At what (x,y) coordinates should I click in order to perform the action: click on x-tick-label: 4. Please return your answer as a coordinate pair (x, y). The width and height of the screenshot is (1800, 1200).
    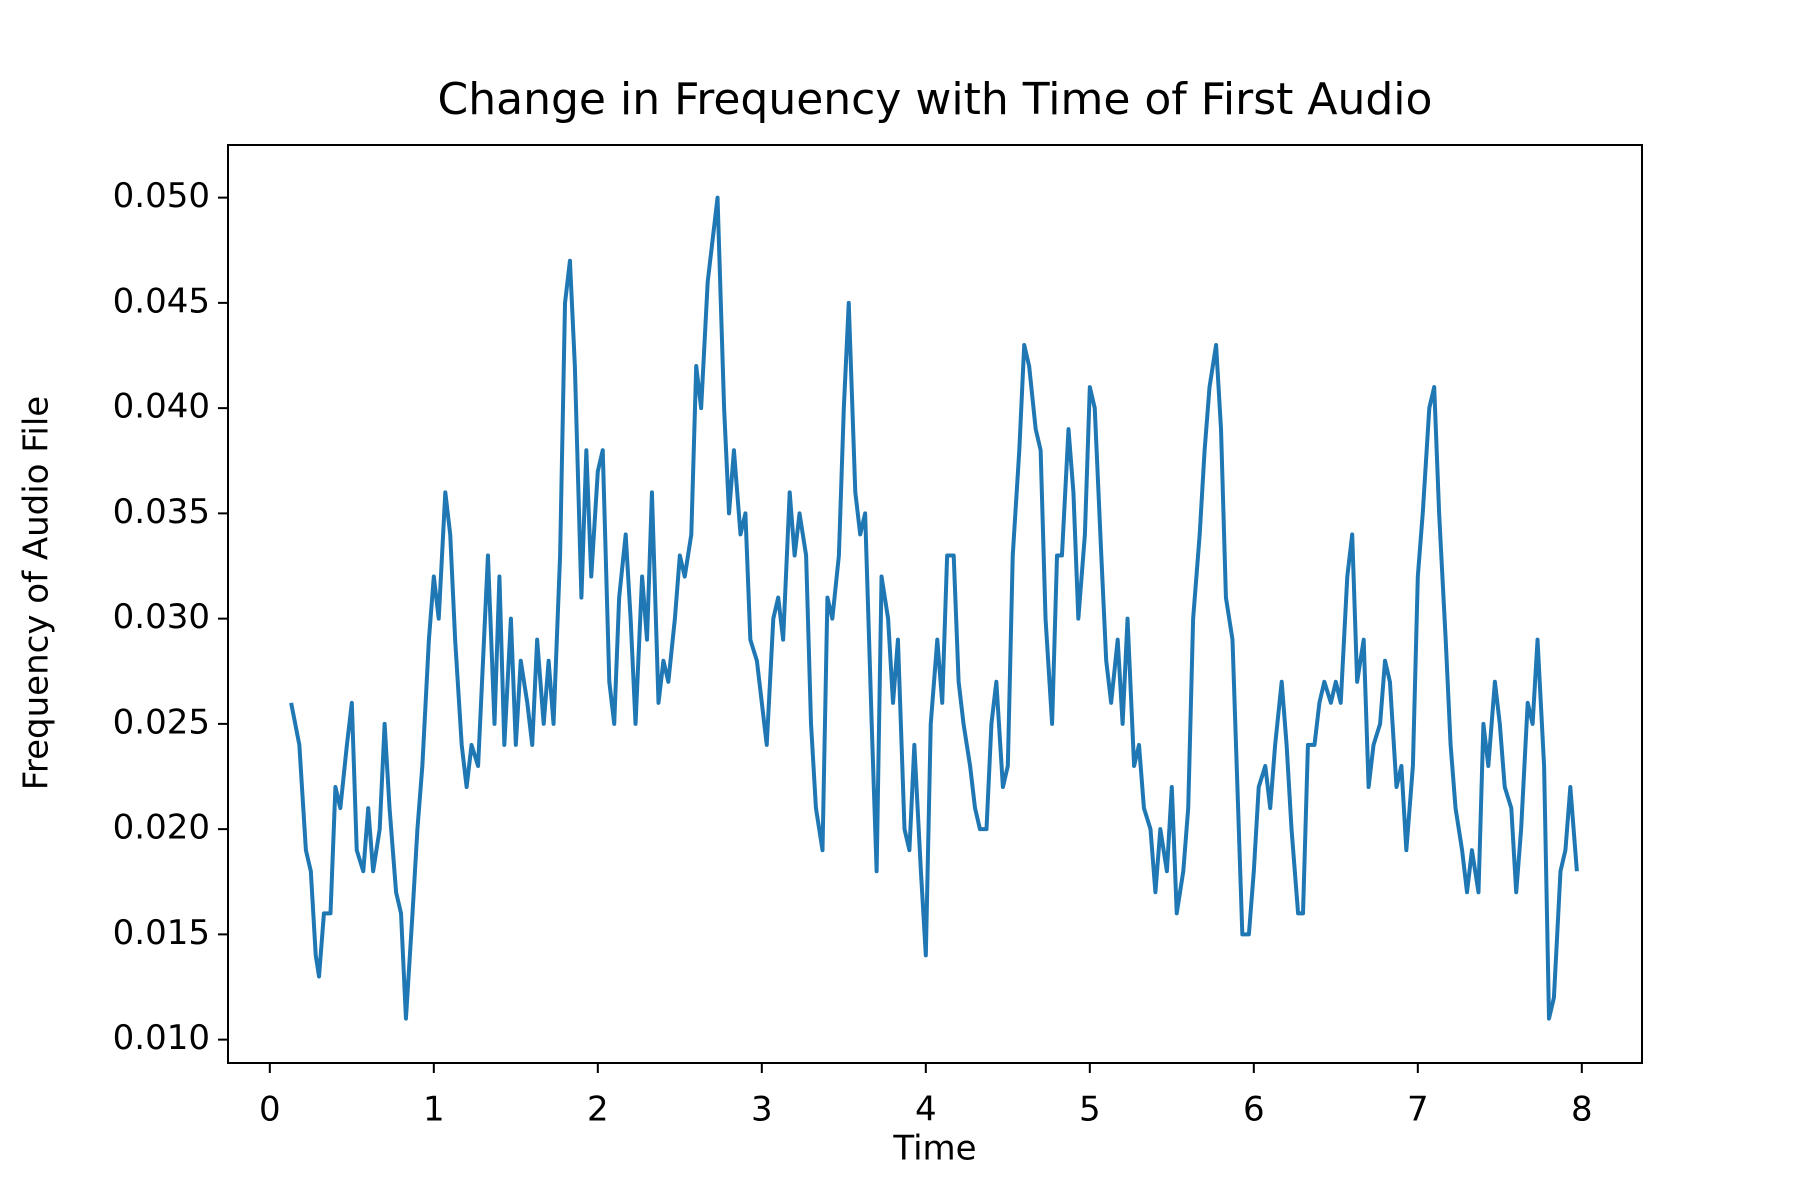
    Looking at the image, I should click on (926, 1110).